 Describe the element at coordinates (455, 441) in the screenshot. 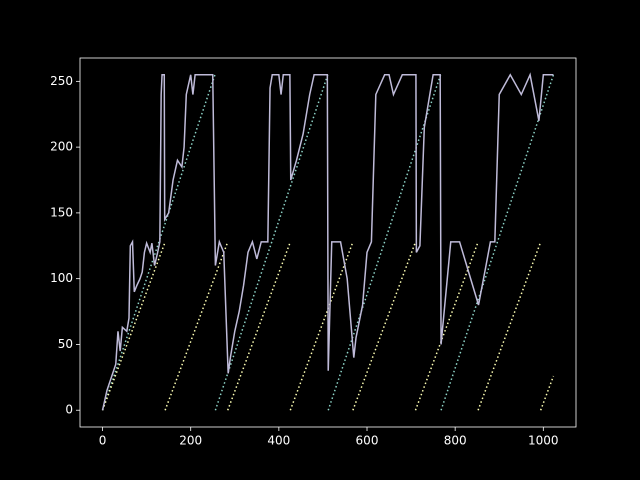

I see `x-tick-label: 800` at that location.